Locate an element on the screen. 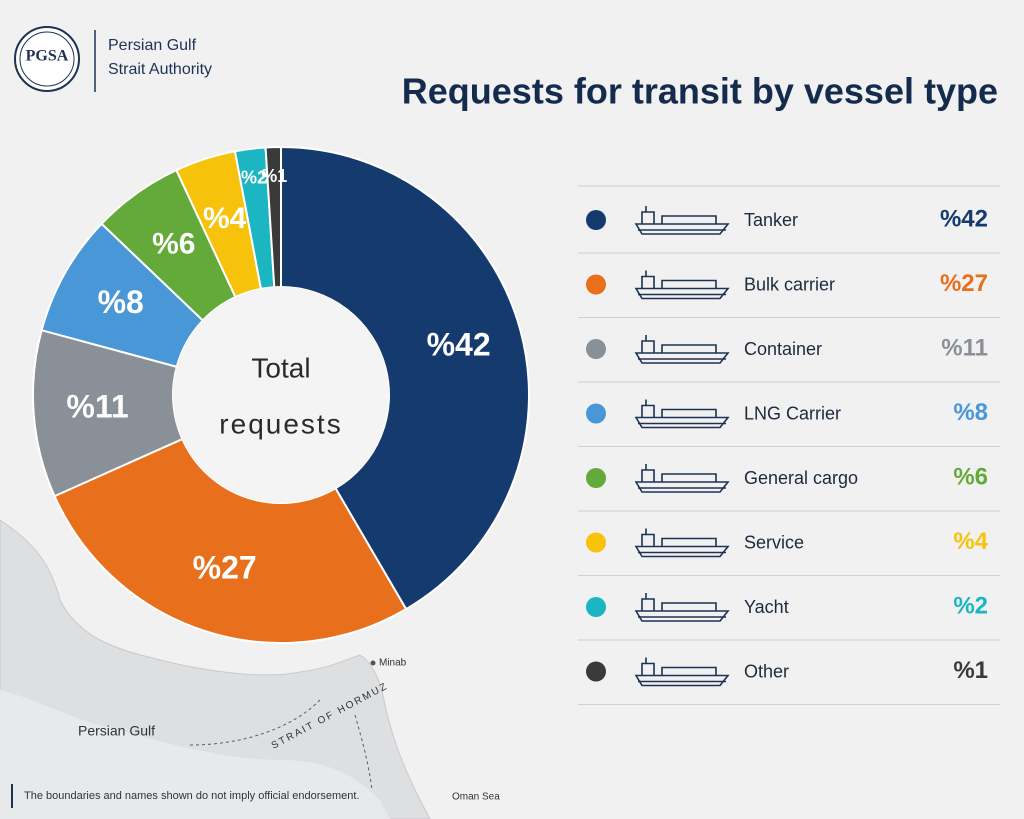 Image resolution: width=1024 pixels, height=819 pixels. logo: PGSA is located at coordinates (47, 56).